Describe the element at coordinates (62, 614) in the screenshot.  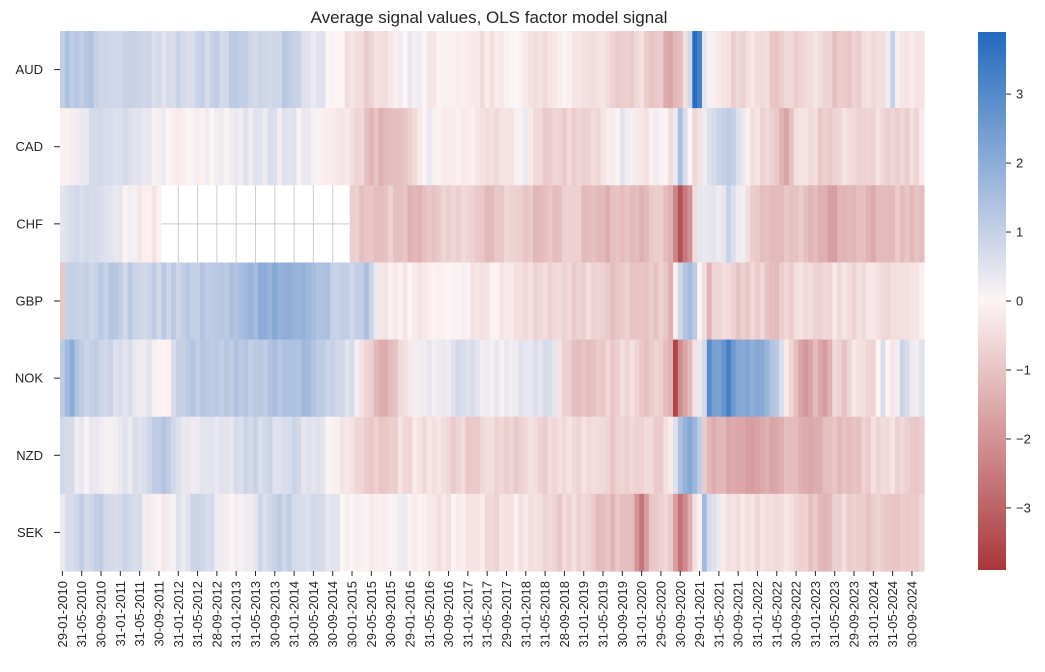
I see `x-tick-label: 29-01-2010` at that location.